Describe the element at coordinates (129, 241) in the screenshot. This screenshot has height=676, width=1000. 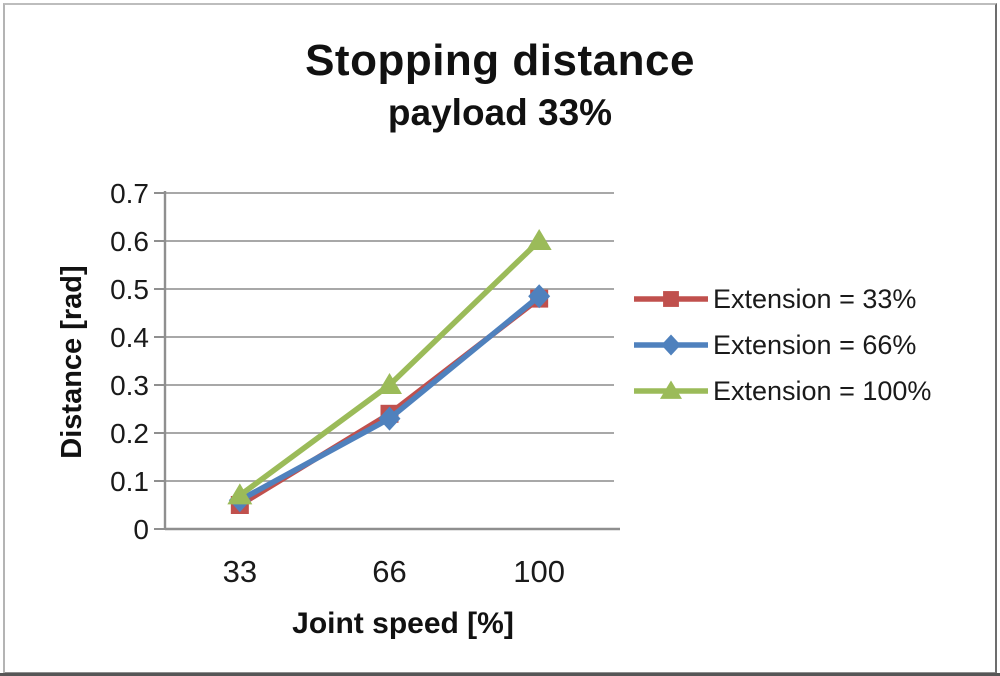
I see `y-tick-label: 0.6` at that location.